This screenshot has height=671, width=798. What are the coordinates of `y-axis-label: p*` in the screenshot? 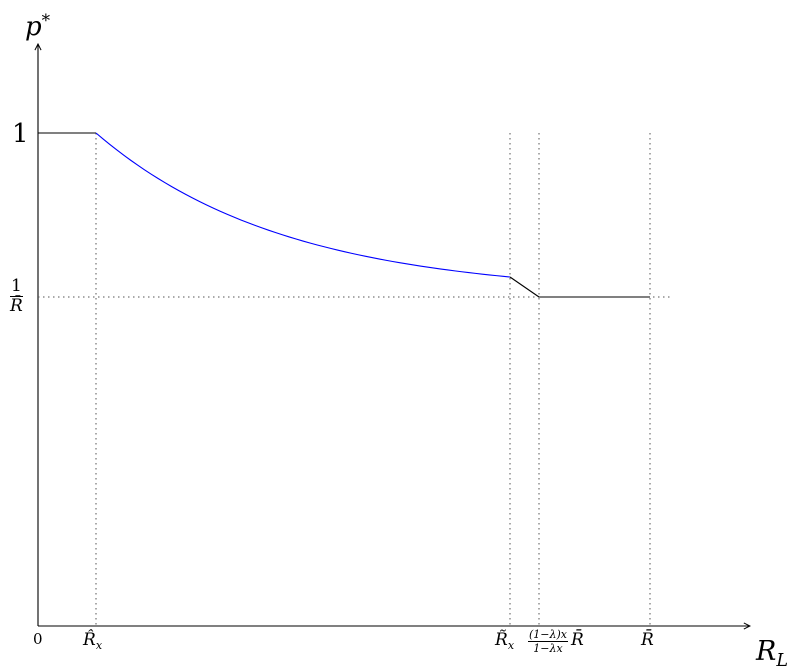 It's located at (37, 26).